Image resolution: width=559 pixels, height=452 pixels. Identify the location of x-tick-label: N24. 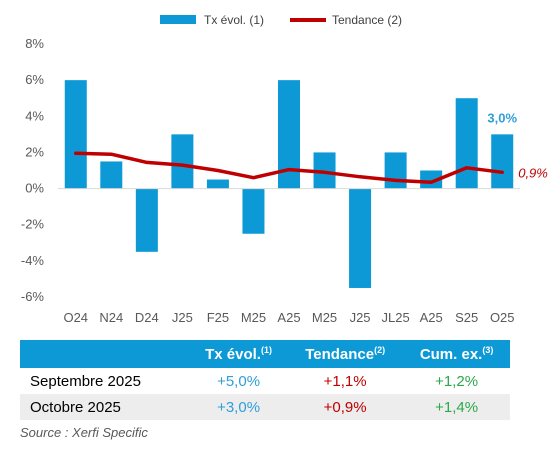
(111, 317).